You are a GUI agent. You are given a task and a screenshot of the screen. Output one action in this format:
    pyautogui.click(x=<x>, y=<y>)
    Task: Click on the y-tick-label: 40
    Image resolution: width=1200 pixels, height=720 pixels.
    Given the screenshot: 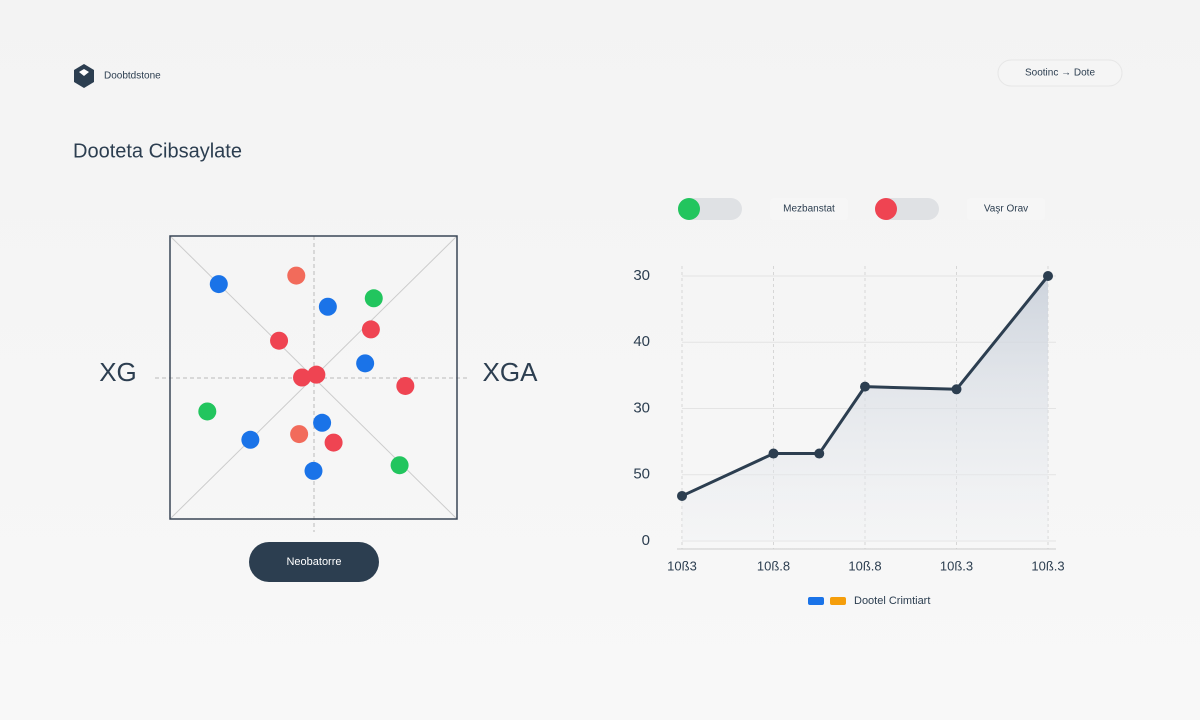 What is the action you would take?
    pyautogui.click(x=641, y=341)
    